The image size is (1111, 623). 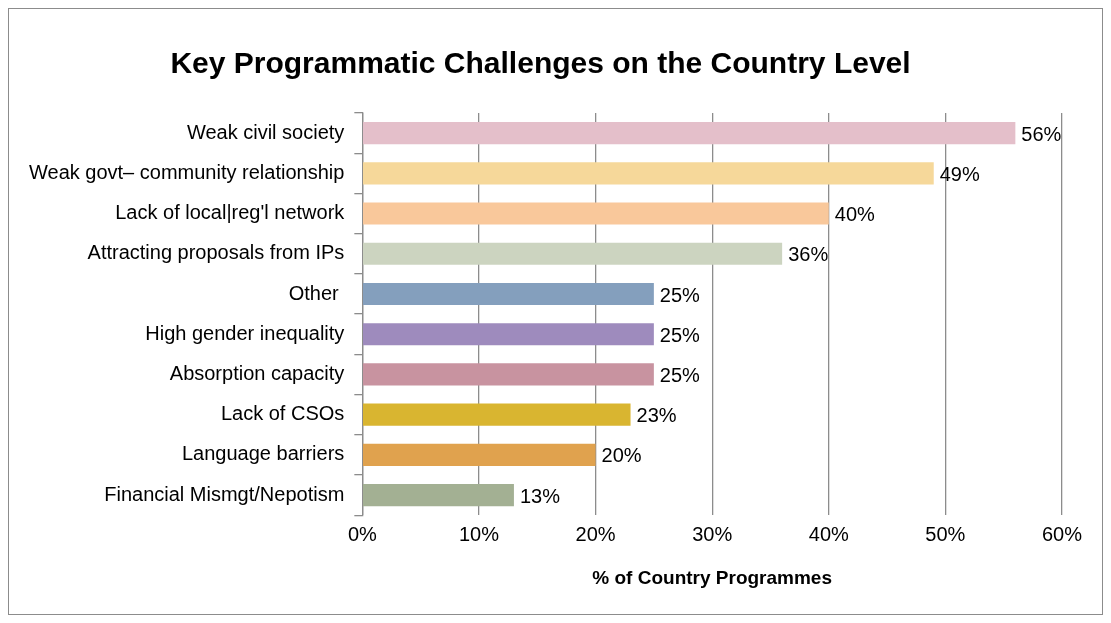 What do you see at coordinates (1062, 533) in the screenshot?
I see `x-tick-label: 60%` at bounding box center [1062, 533].